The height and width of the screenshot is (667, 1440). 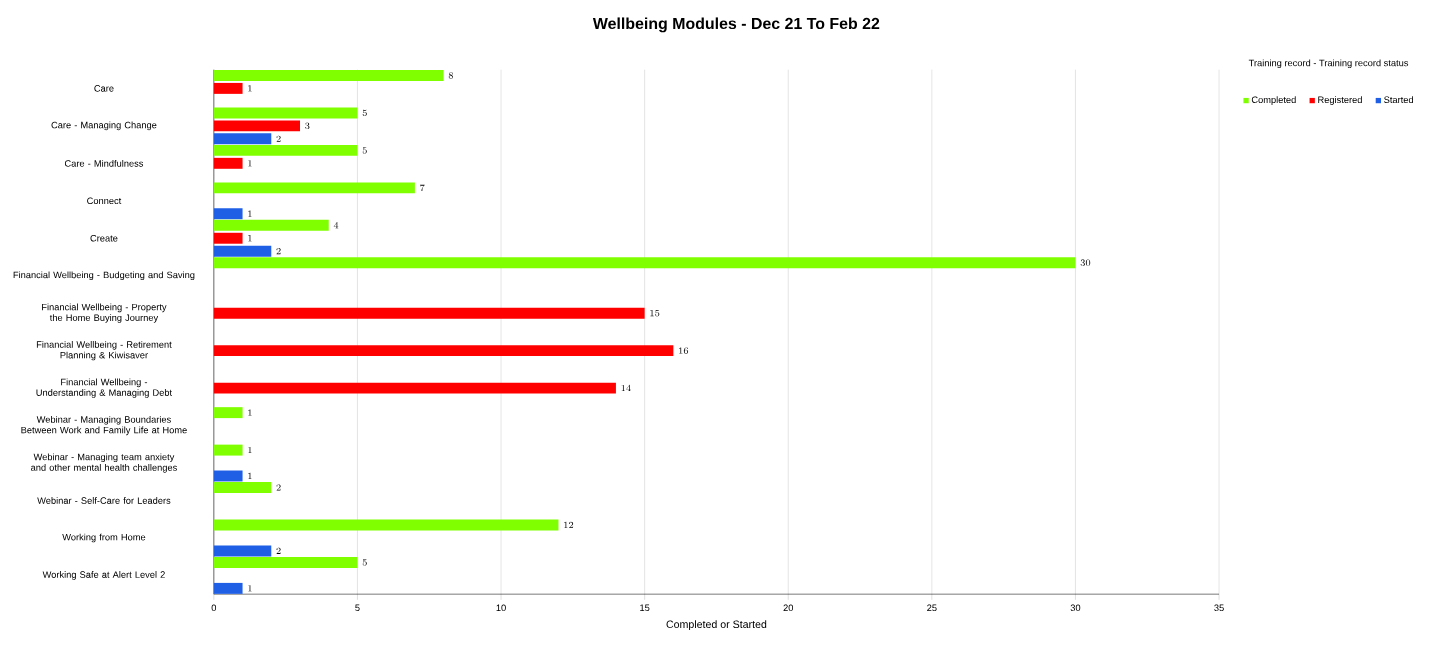 I want to click on y-tick-label: Webinar - Self-Care for Leaders, so click(x=104, y=500).